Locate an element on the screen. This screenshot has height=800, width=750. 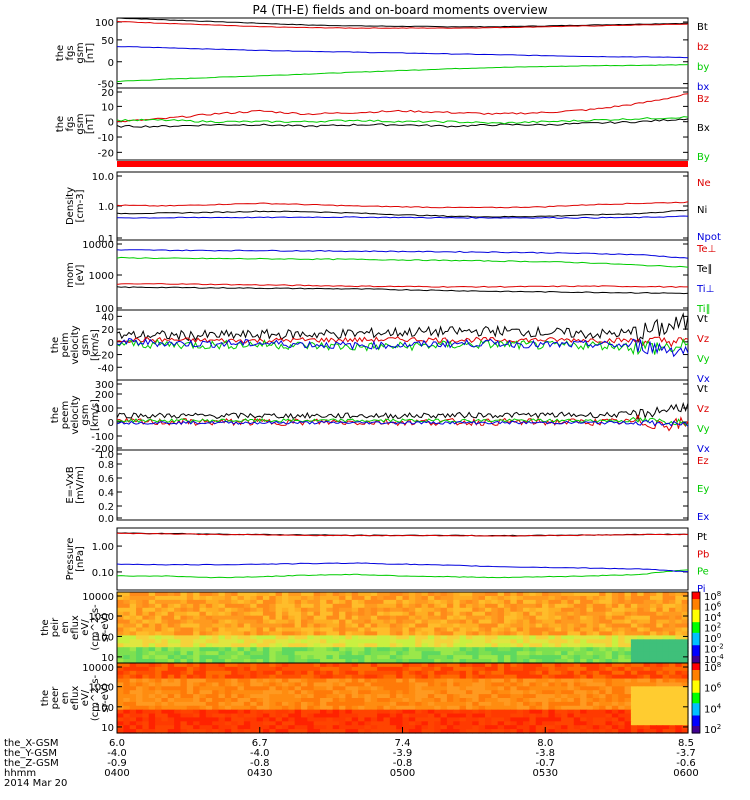
y-axis-label: [nPa] is located at coordinates (80, 559).